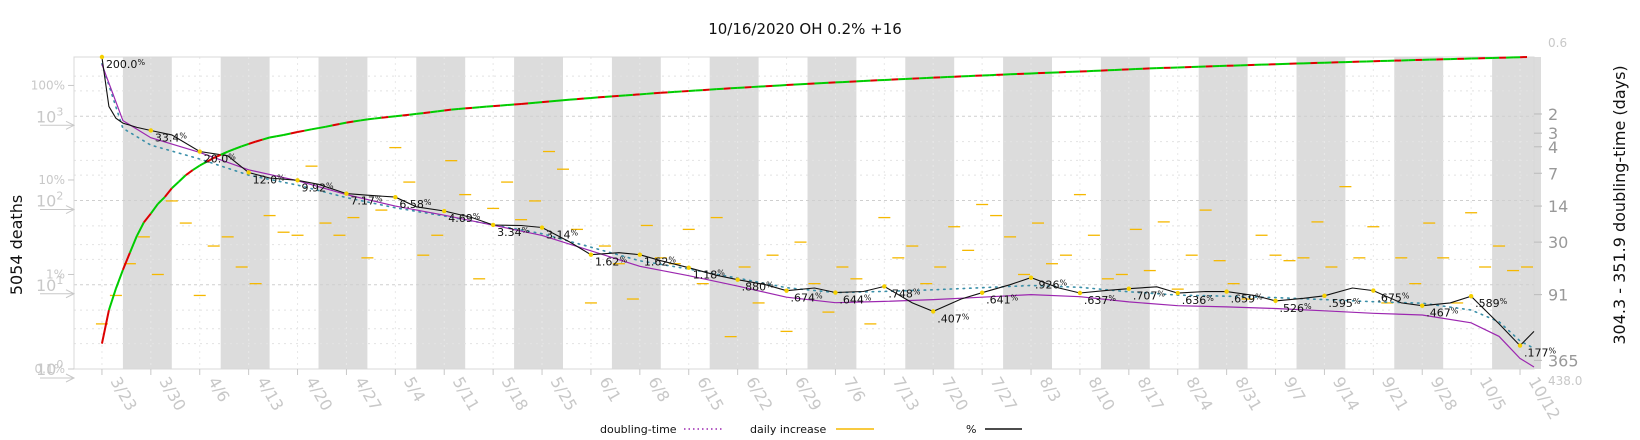 This screenshot has height=440, width=1640. What do you see at coordinates (1294, 390) in the screenshot?
I see `x-tick-label: 9/7` at bounding box center [1294, 390].